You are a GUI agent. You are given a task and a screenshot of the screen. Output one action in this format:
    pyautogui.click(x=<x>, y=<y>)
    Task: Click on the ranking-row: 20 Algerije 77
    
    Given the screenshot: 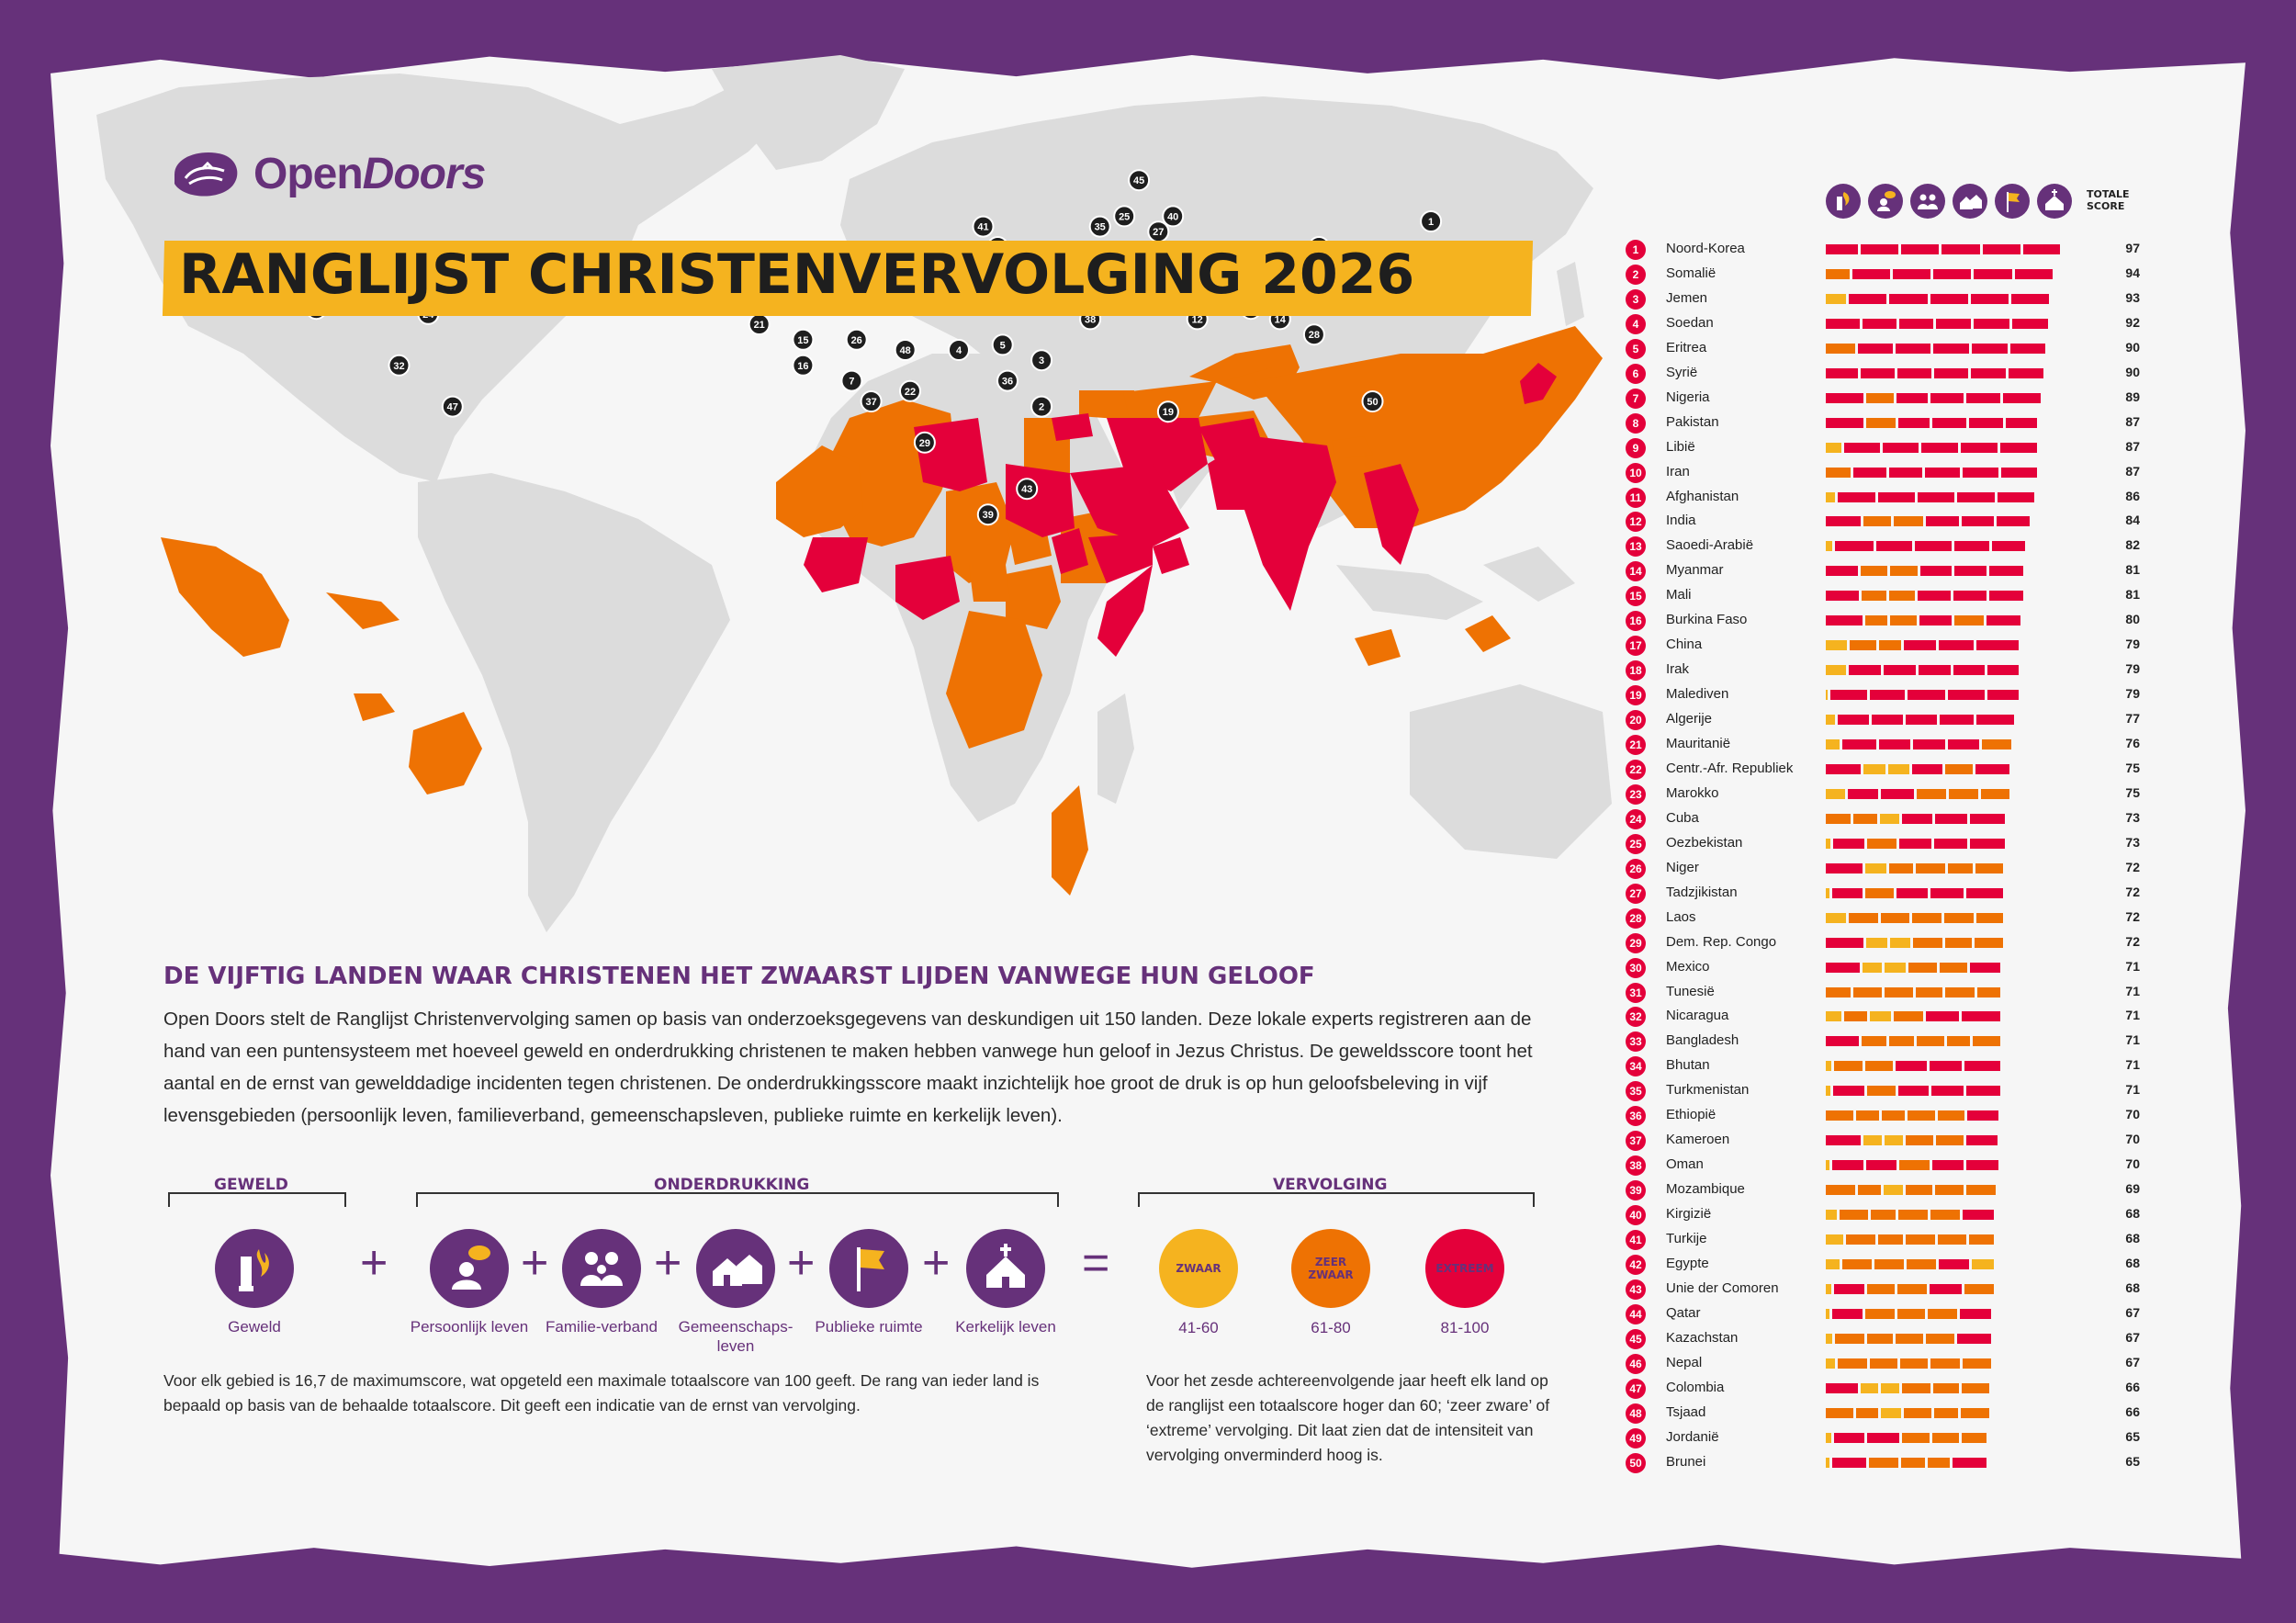 What is the action you would take?
    pyautogui.click(x=1901, y=719)
    